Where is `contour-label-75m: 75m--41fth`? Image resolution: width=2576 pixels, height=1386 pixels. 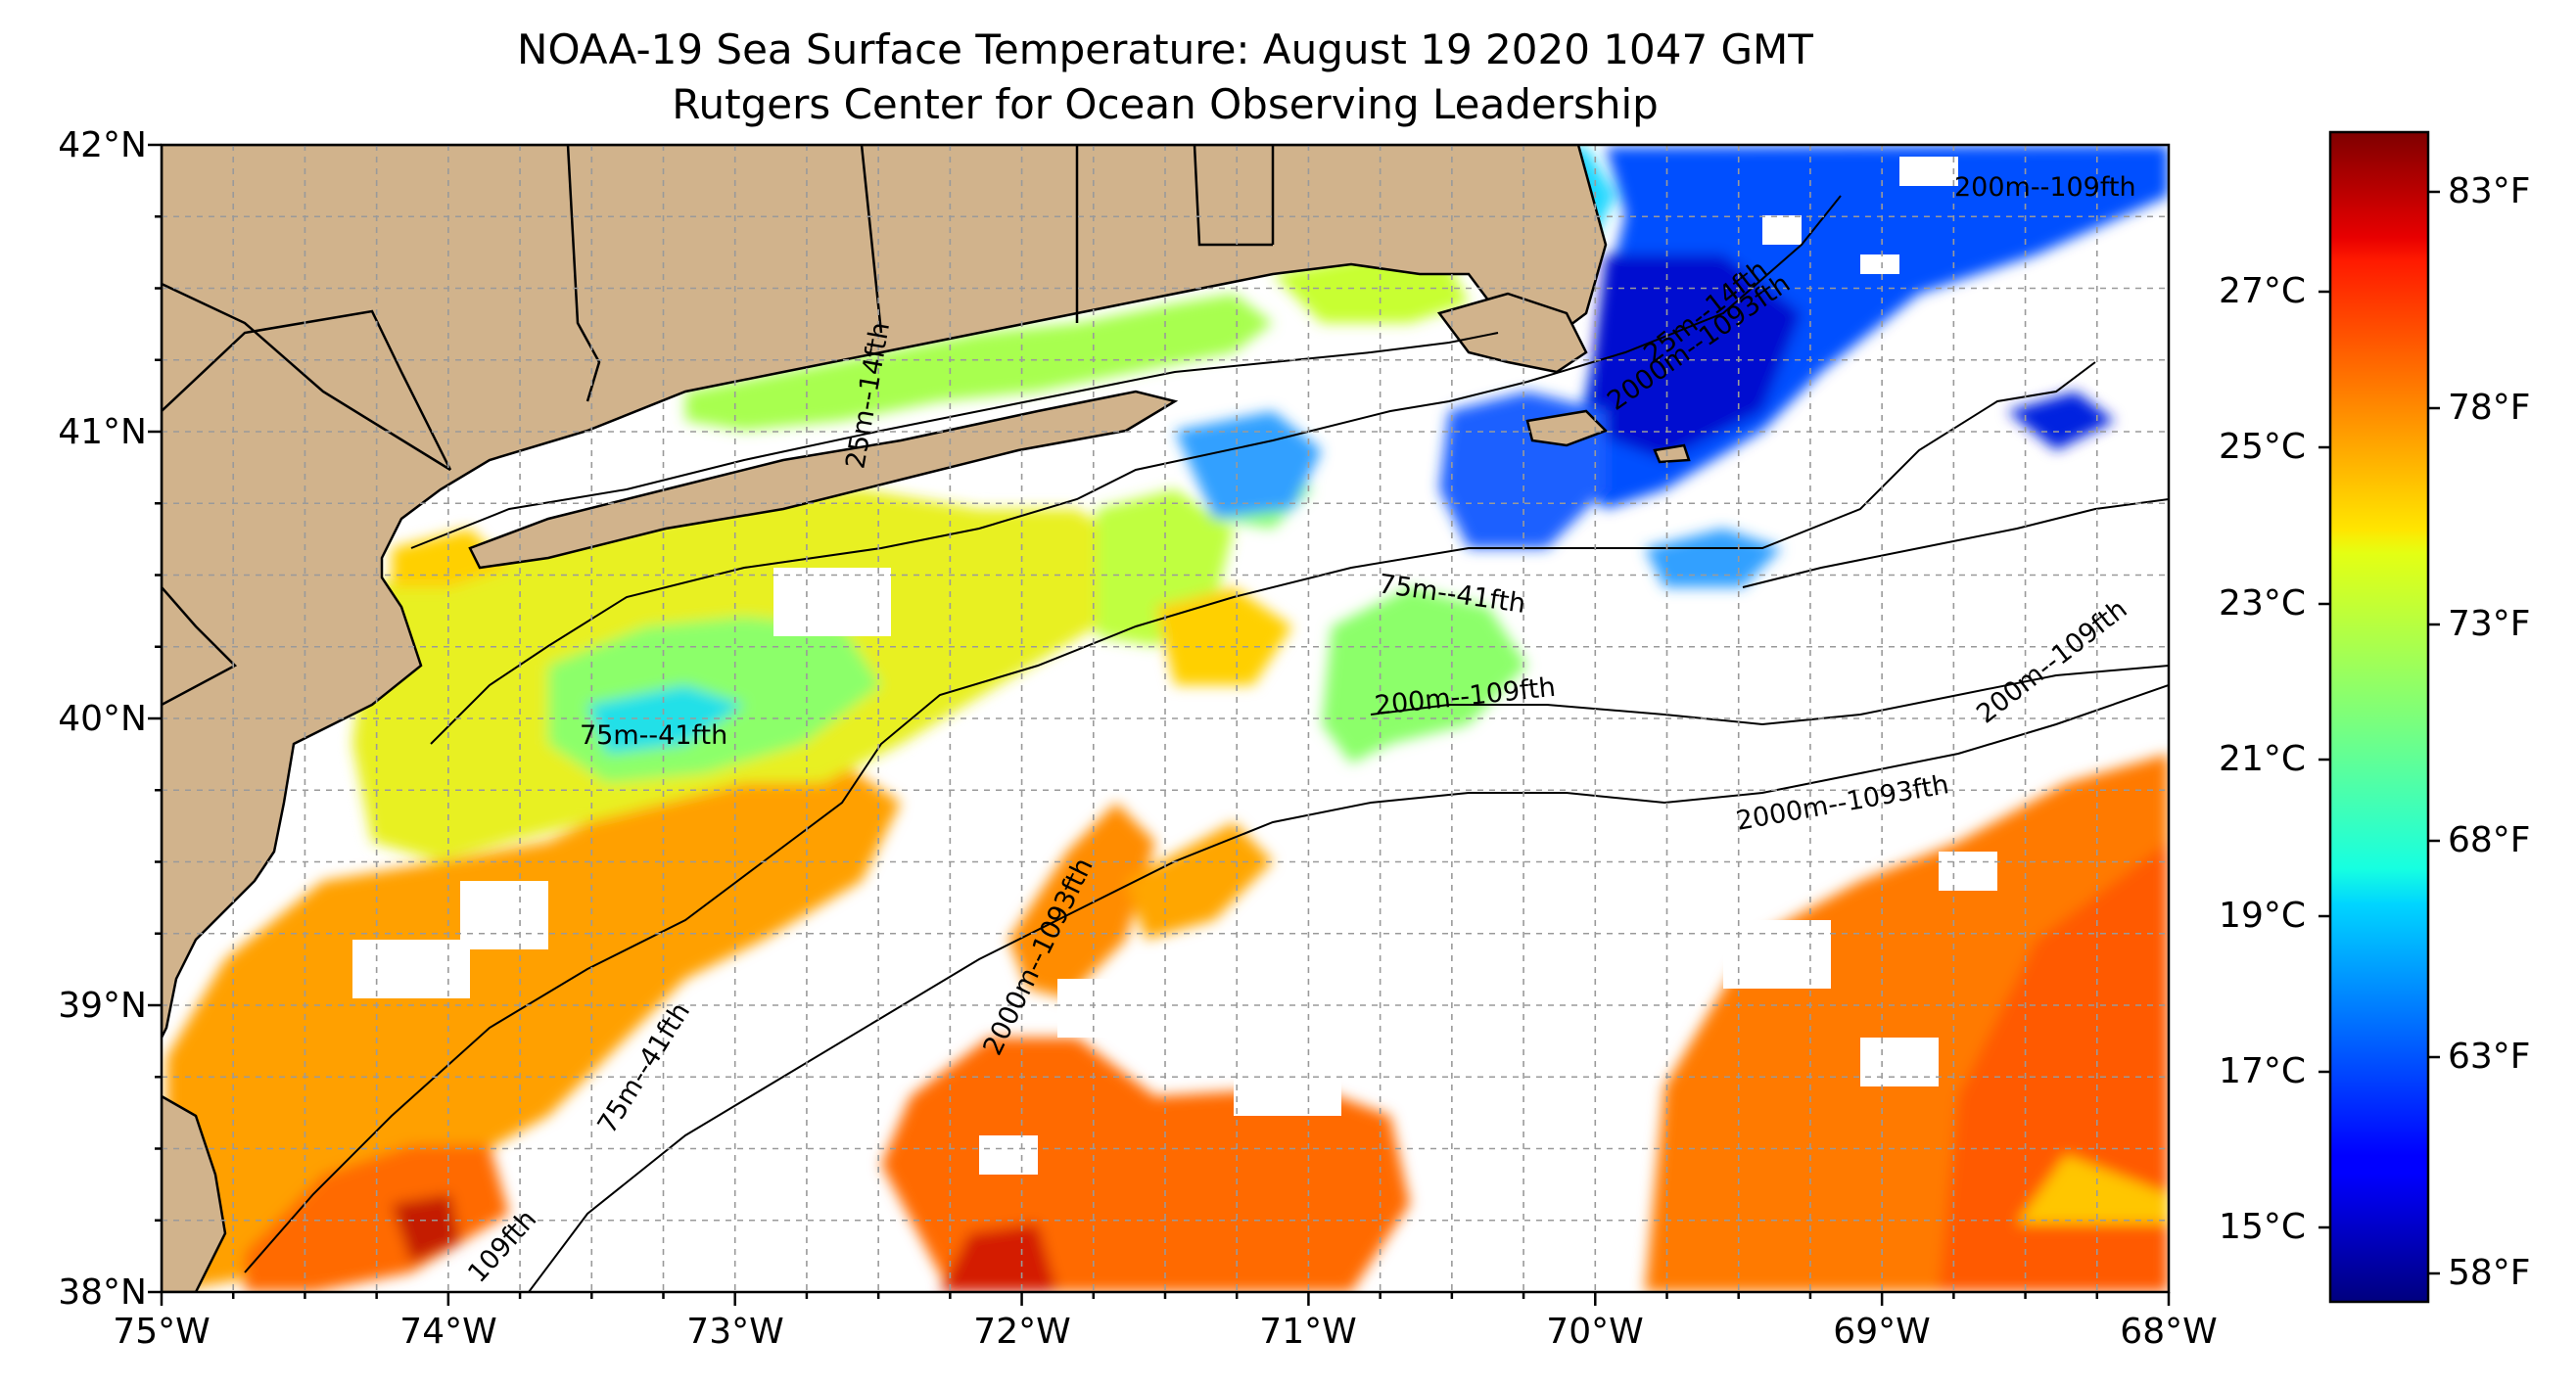
contour-label-75m: 75m--41fth is located at coordinates (654, 735).